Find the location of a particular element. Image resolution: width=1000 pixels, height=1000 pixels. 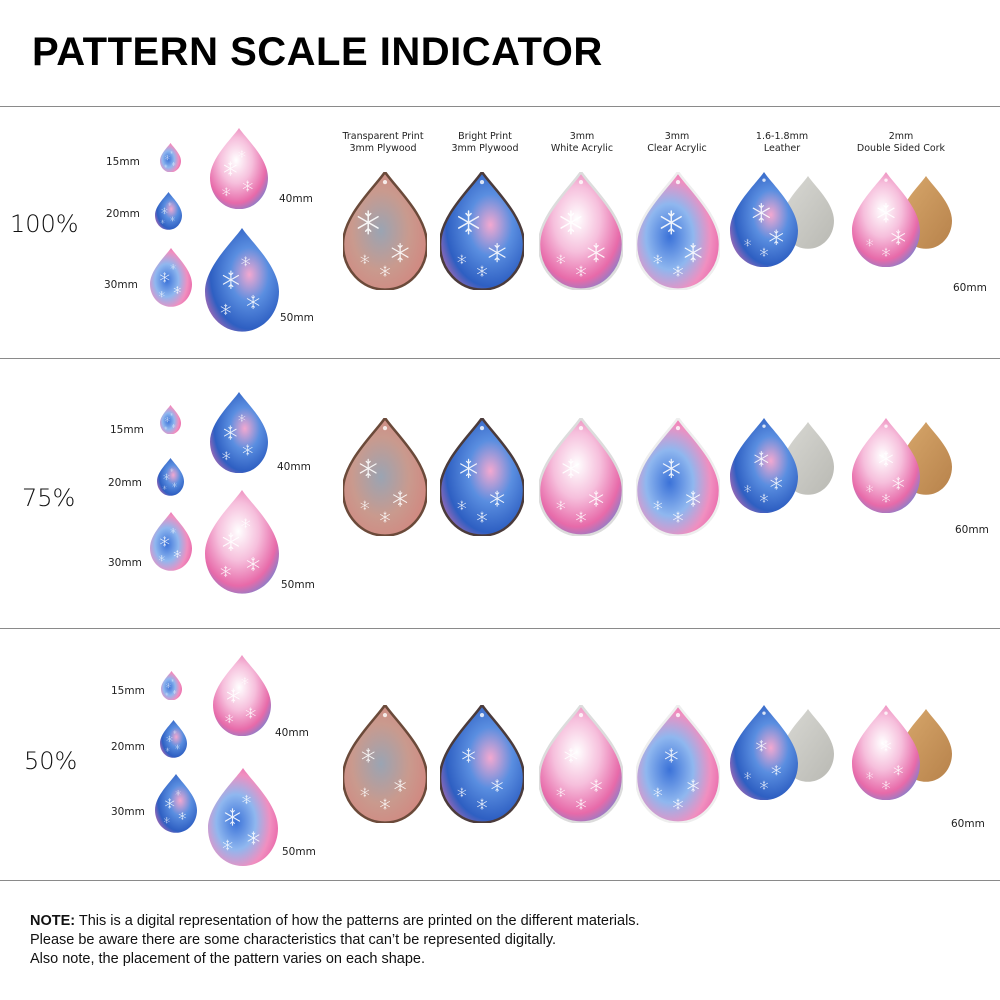

material-header-transparent-plywood: Transparent Print 3mm Plywood is located at coordinates (383, 142).